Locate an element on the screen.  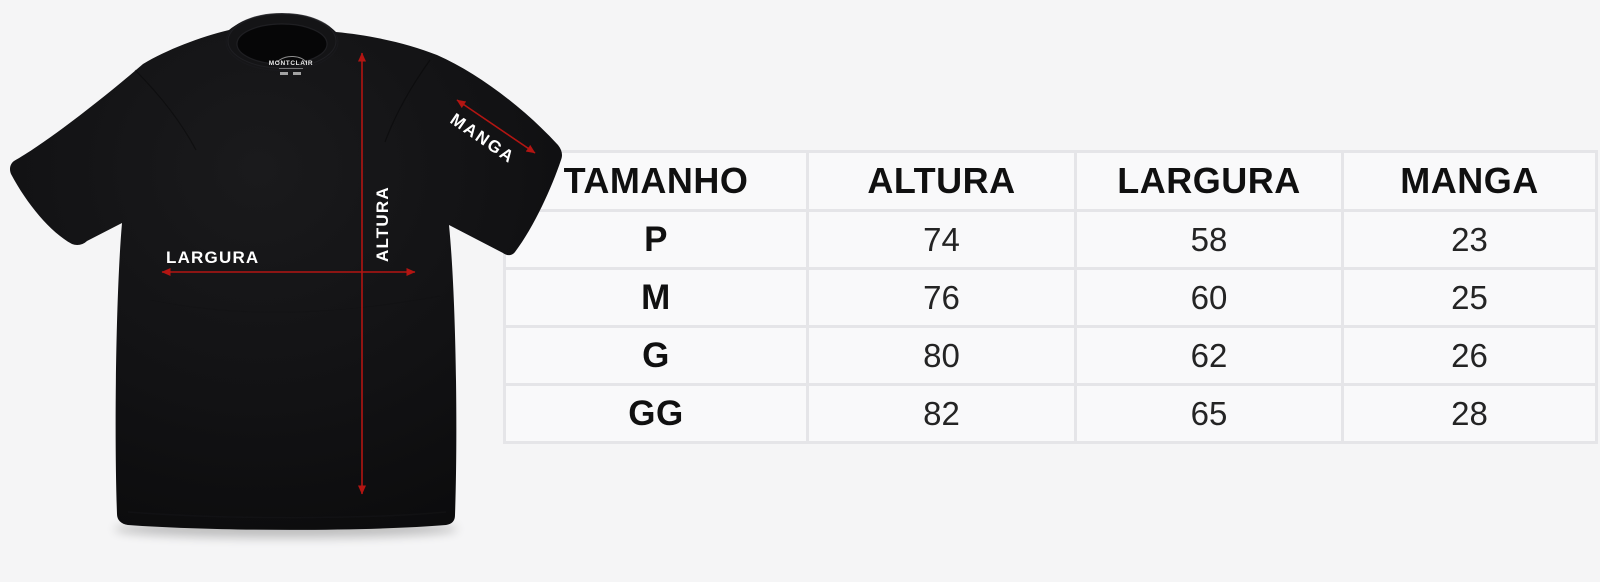
altura-label: ALTURA is located at coordinates (382, 224).